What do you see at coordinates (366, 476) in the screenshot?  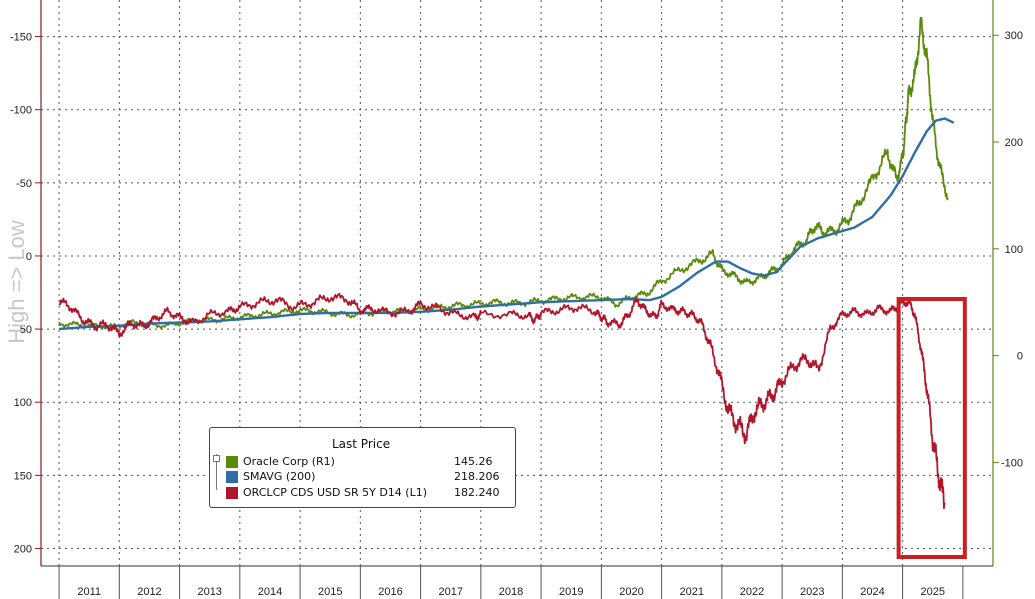 I see `legend-entry-smavg: SMAVG (200) 218.206` at bounding box center [366, 476].